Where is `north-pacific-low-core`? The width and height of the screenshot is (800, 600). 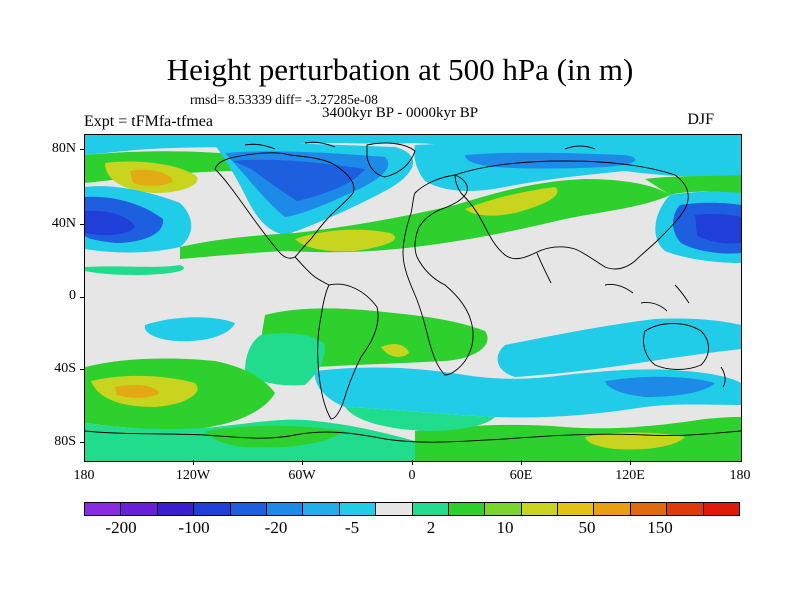
north-pacific-low-core is located at coordinates (110, 222).